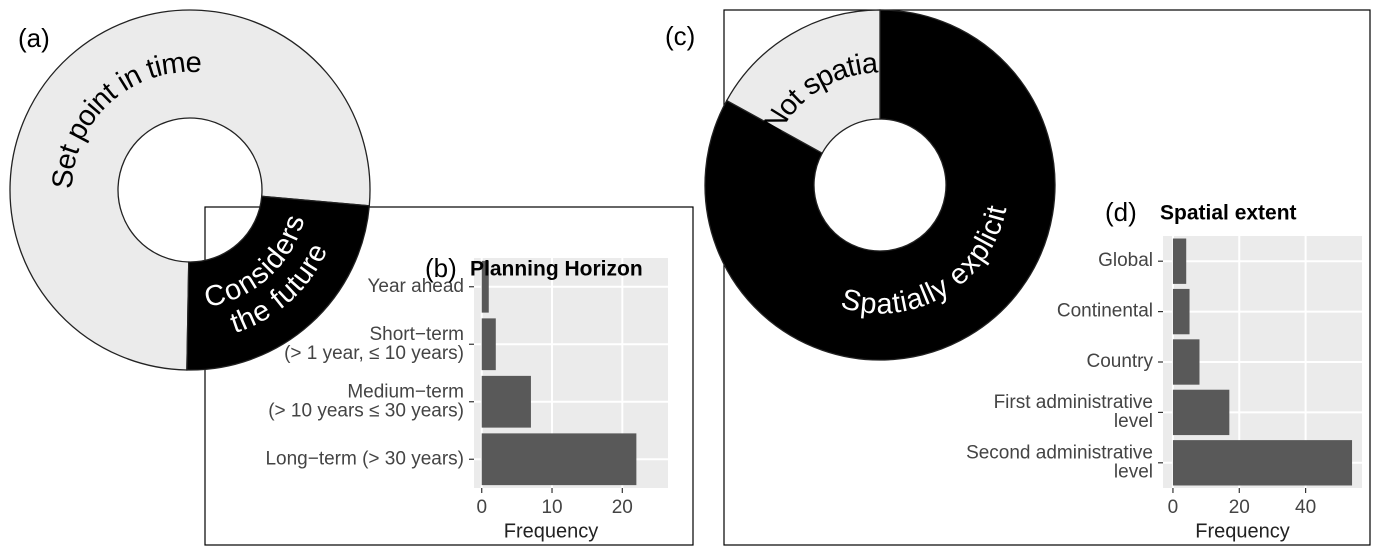 The image size is (1373, 547). Describe the element at coordinates (556, 269) in the screenshot. I see `chart-title: Planning Horizon` at that location.